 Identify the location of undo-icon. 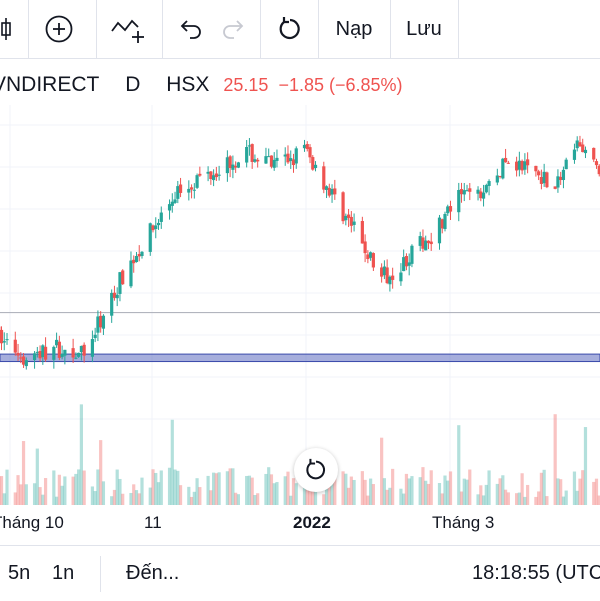
(190, 29).